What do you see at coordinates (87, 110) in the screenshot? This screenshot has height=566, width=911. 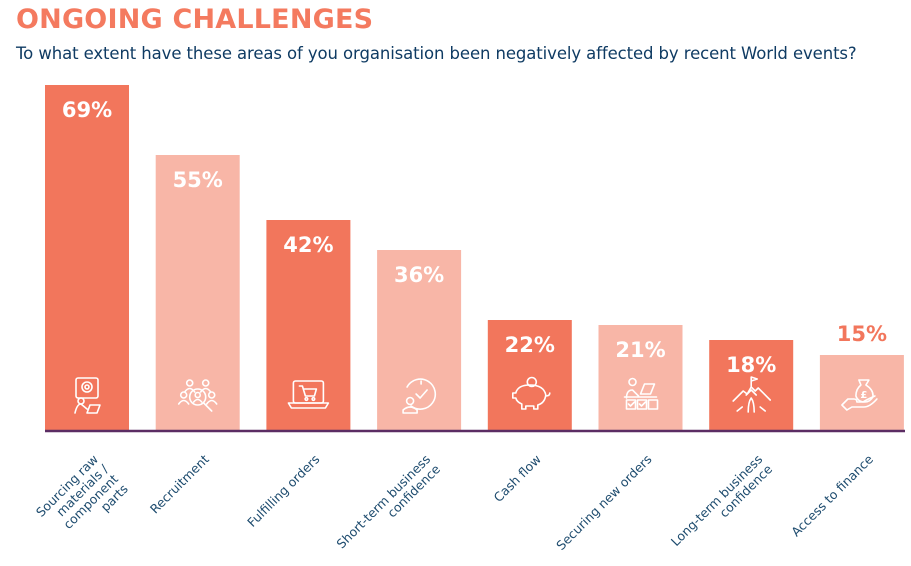 I see `value-label-0: 69%` at bounding box center [87, 110].